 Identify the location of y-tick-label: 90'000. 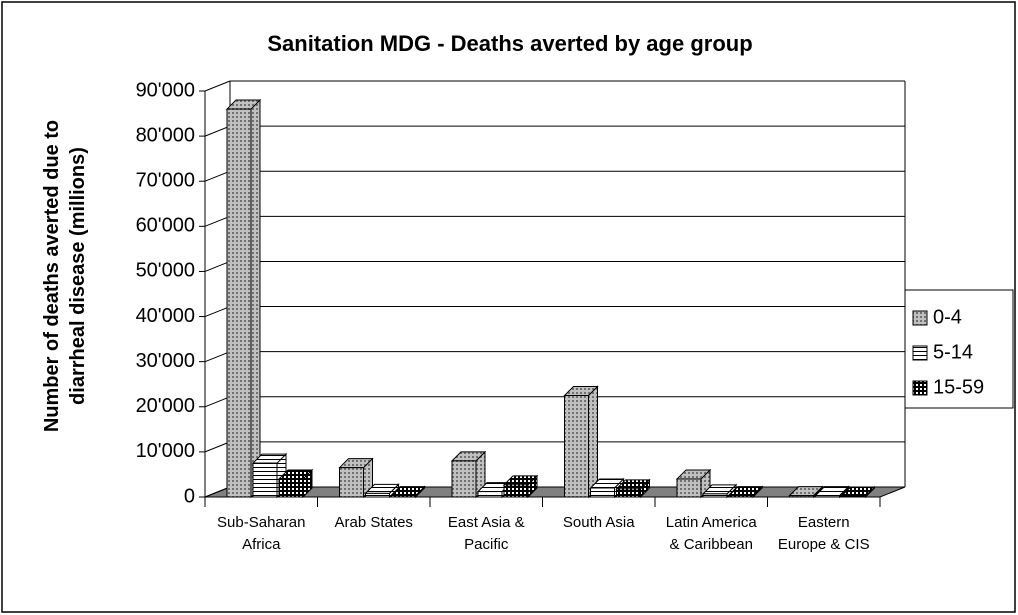
(165, 90).